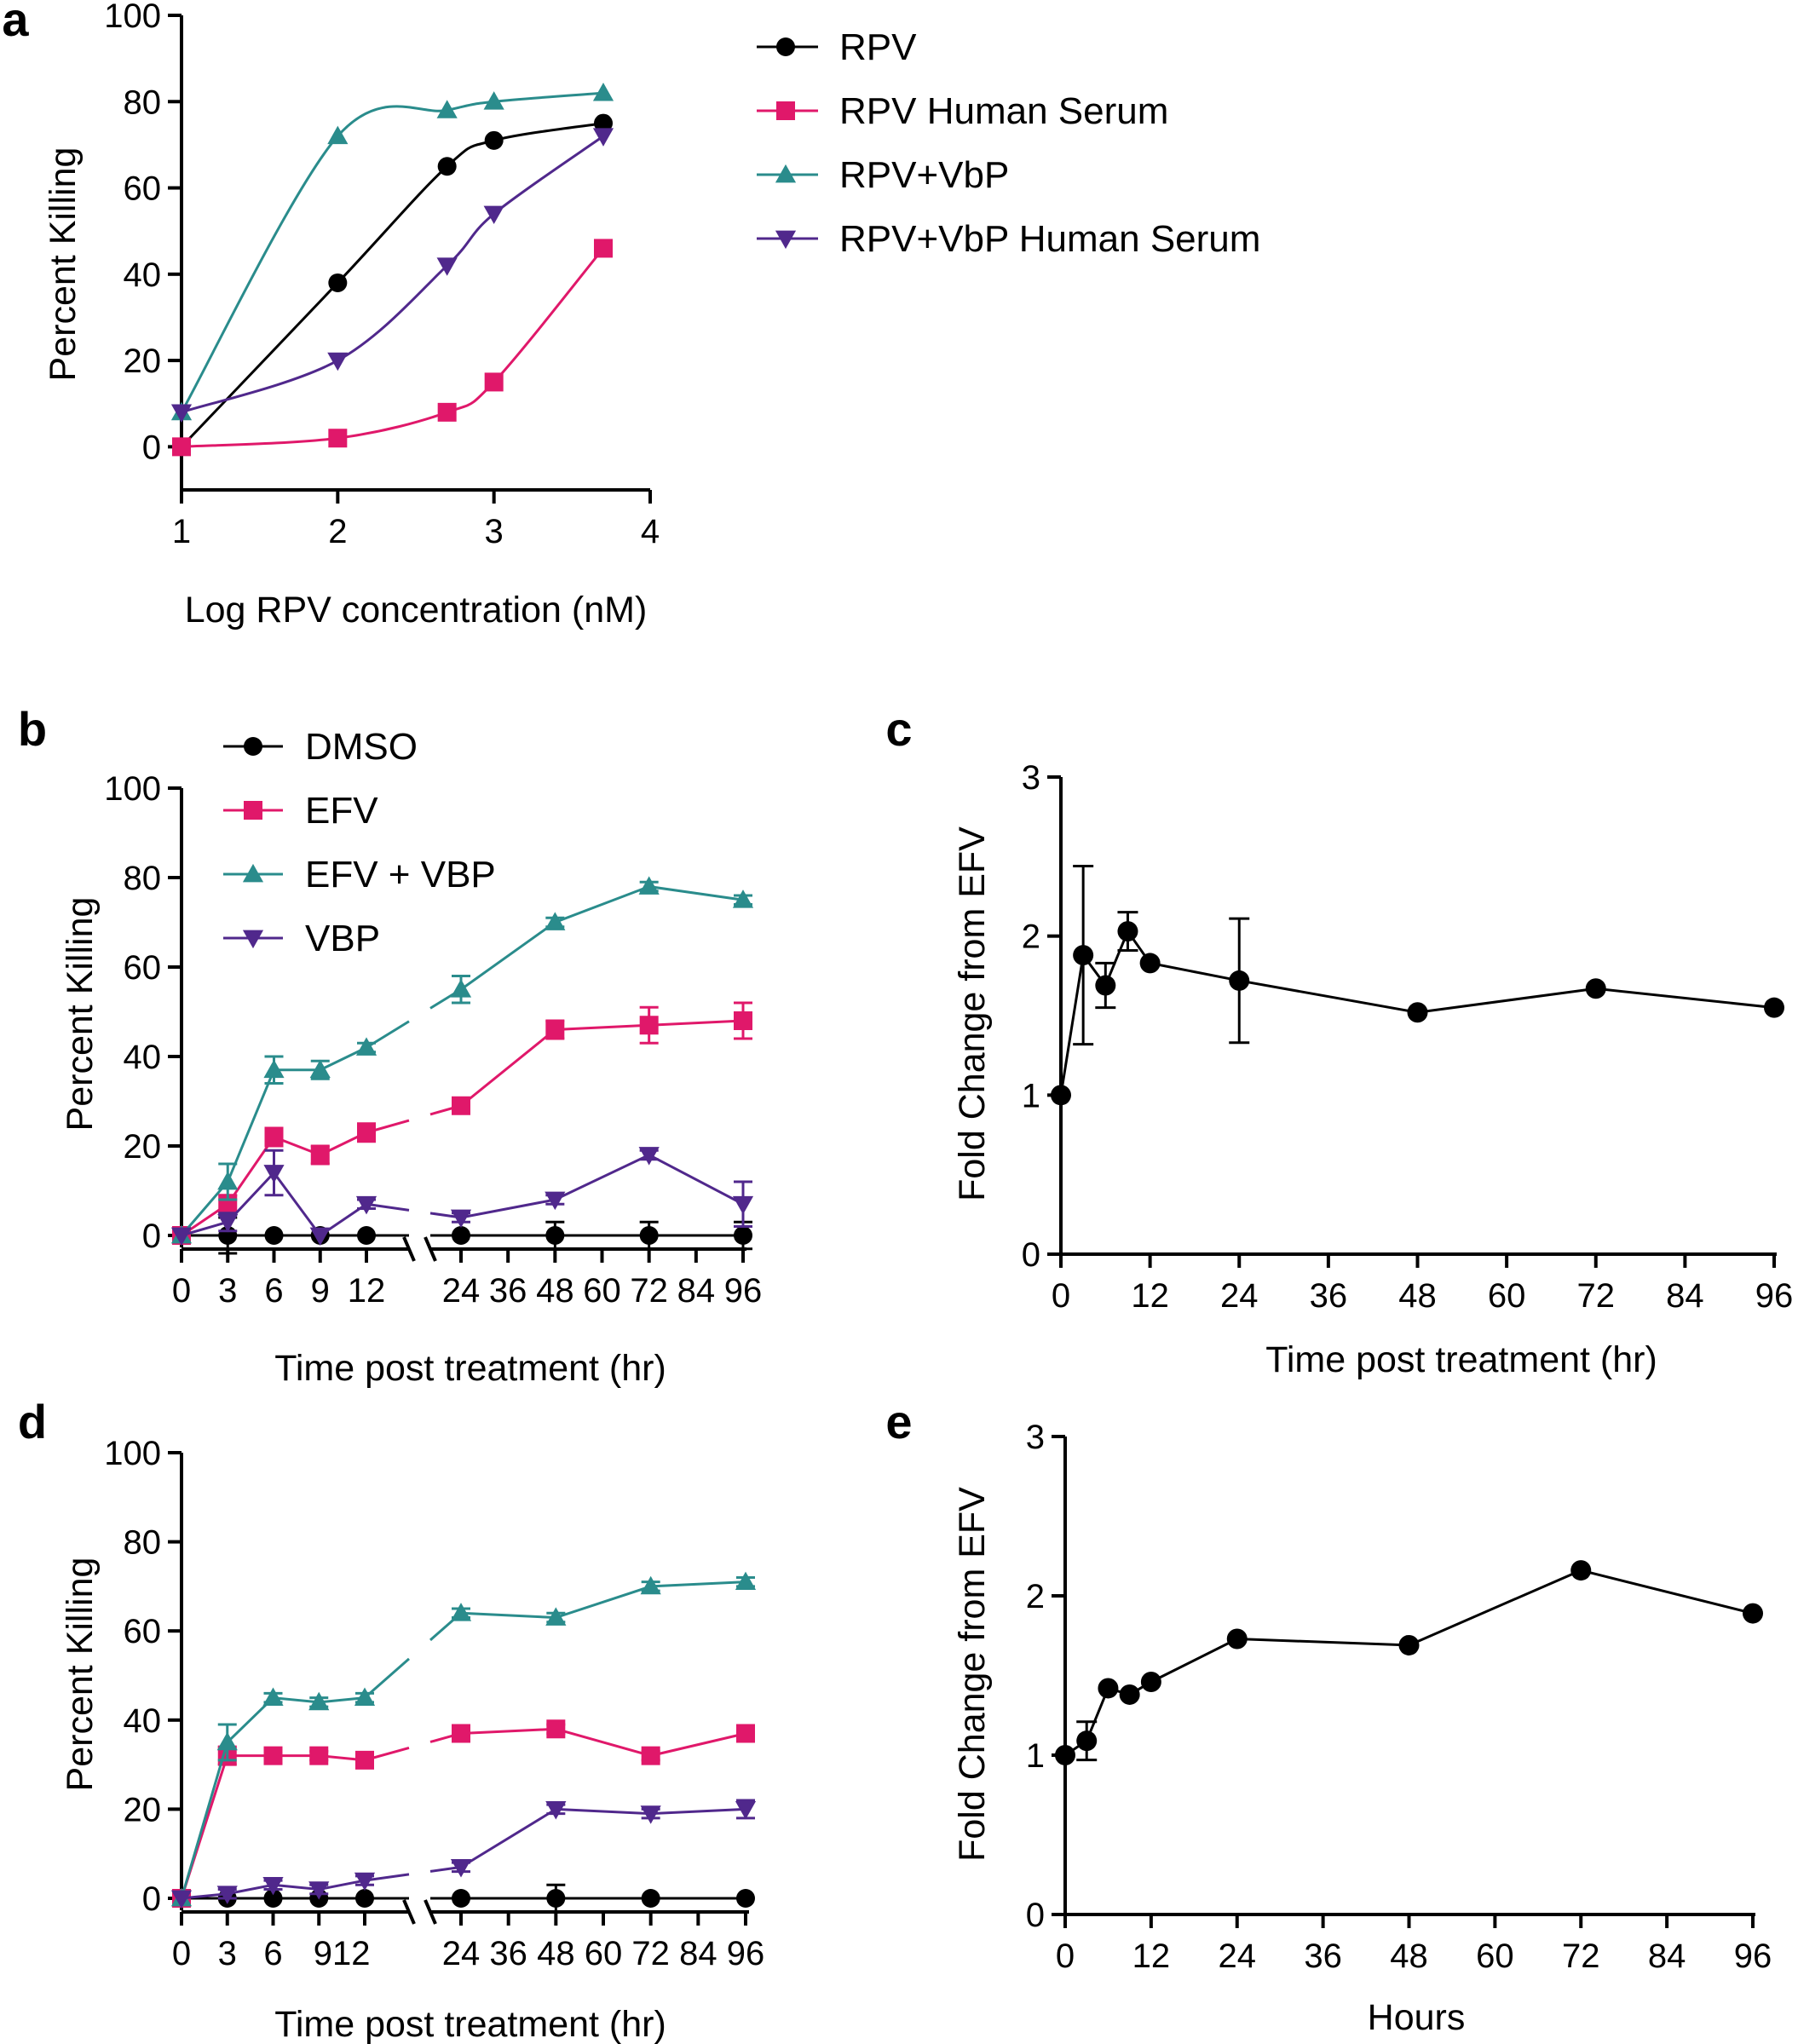 The height and width of the screenshot is (2044, 1798). Describe the element at coordinates (32, 1421) in the screenshot. I see `panel-letter-d: d` at that location.